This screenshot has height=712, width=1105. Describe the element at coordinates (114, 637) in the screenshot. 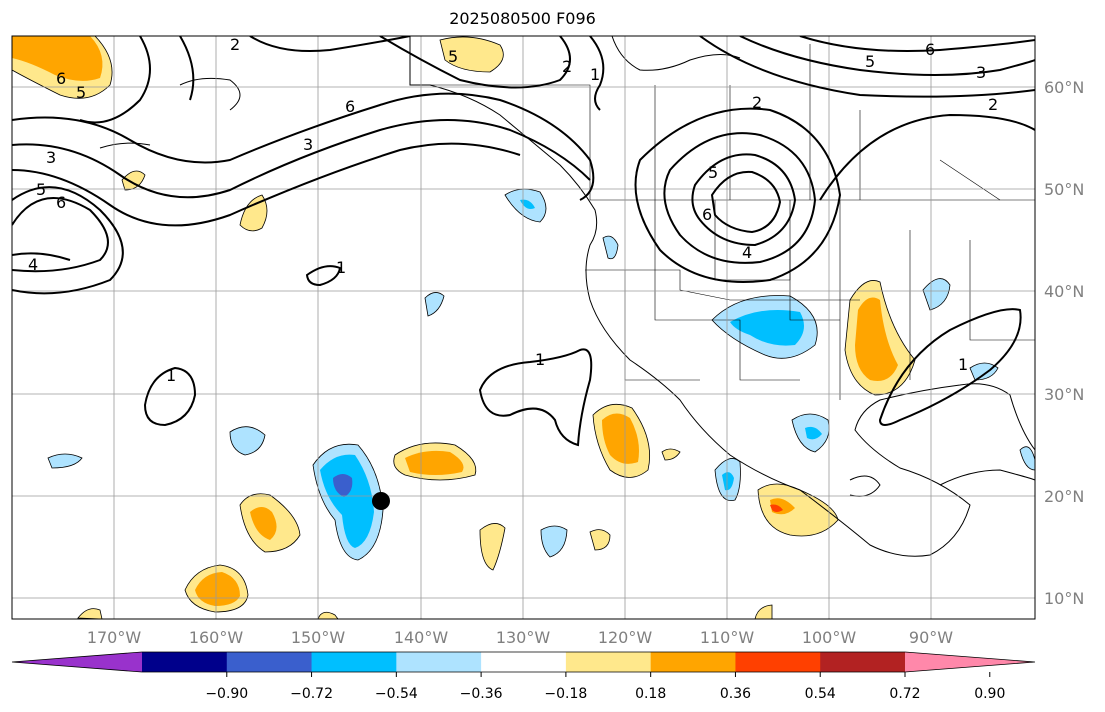

I see `lon-label: 170°W` at that location.